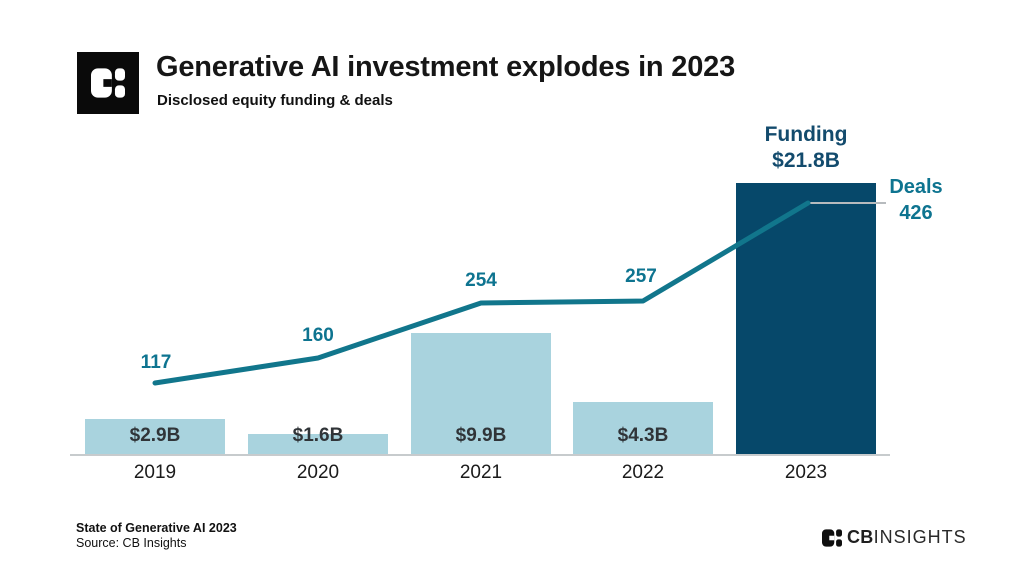  What do you see at coordinates (155, 472) in the screenshot?
I see `x-tick-2019: 2019` at bounding box center [155, 472].